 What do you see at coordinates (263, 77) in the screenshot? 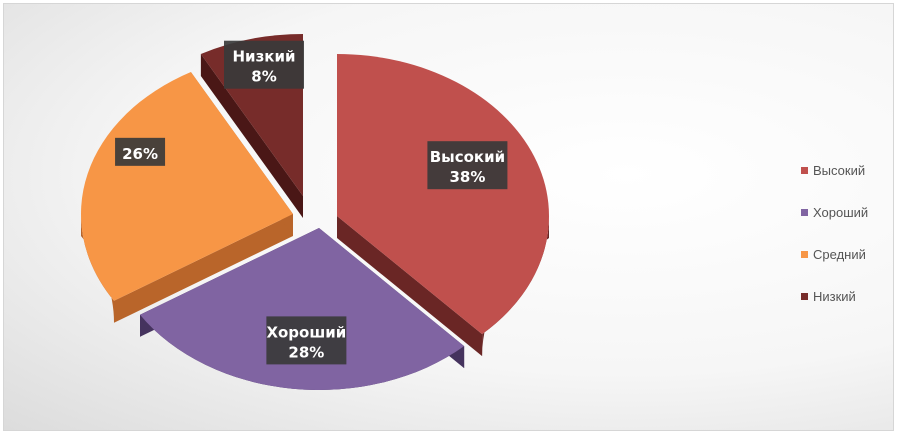
I see `data-label-value: 8%` at bounding box center [263, 77].